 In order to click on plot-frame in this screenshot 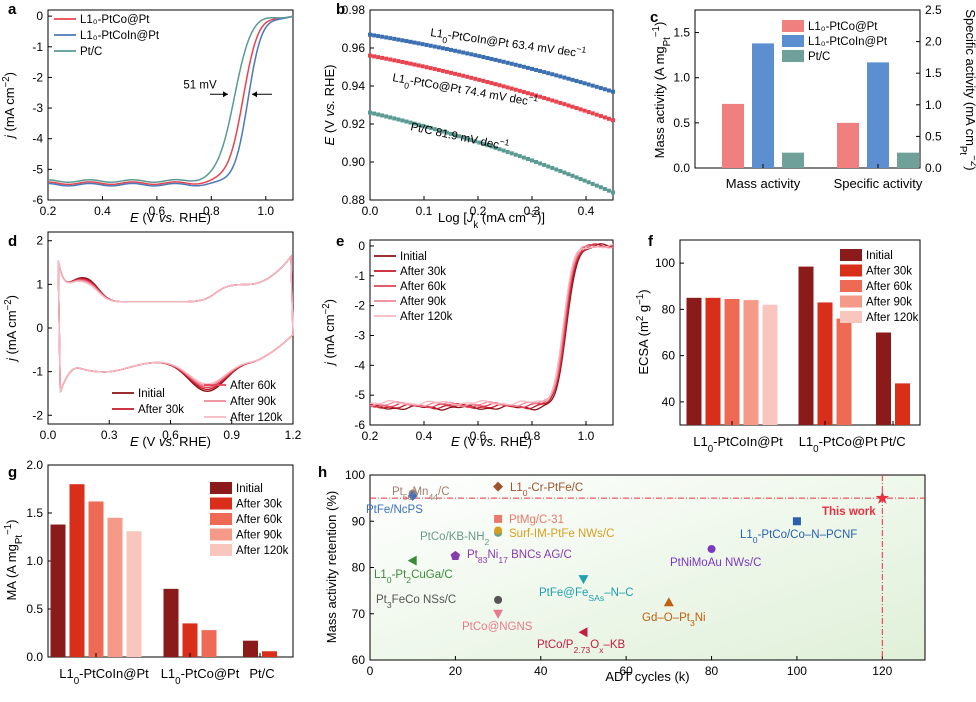, I will do `click(170, 105)`.